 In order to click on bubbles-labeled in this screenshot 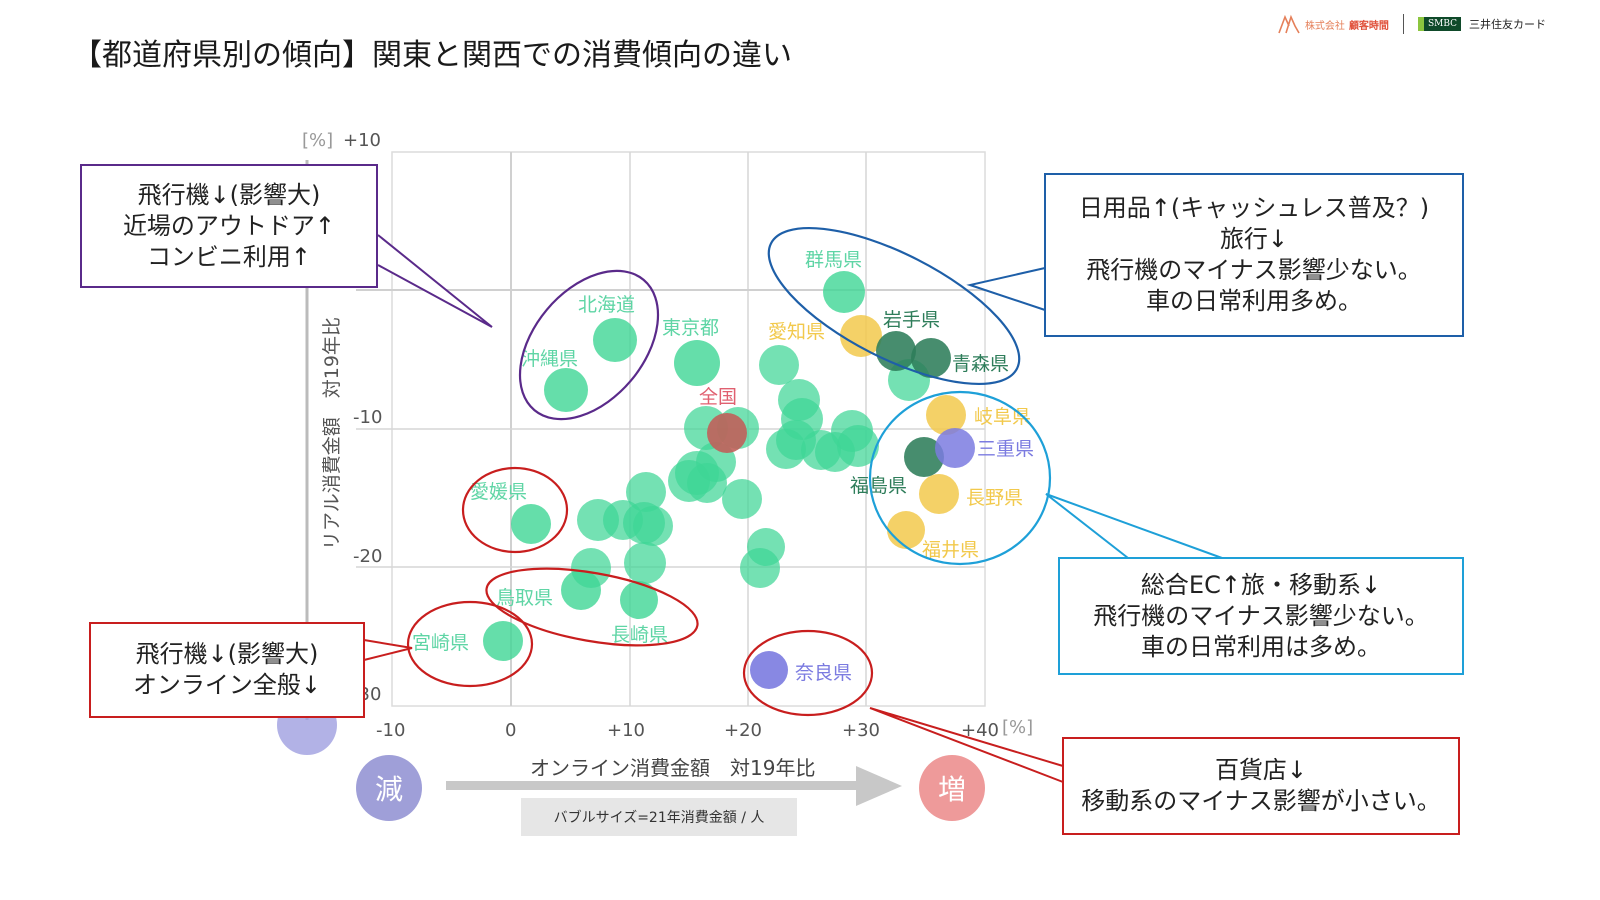, I will do `click(729, 480)`.